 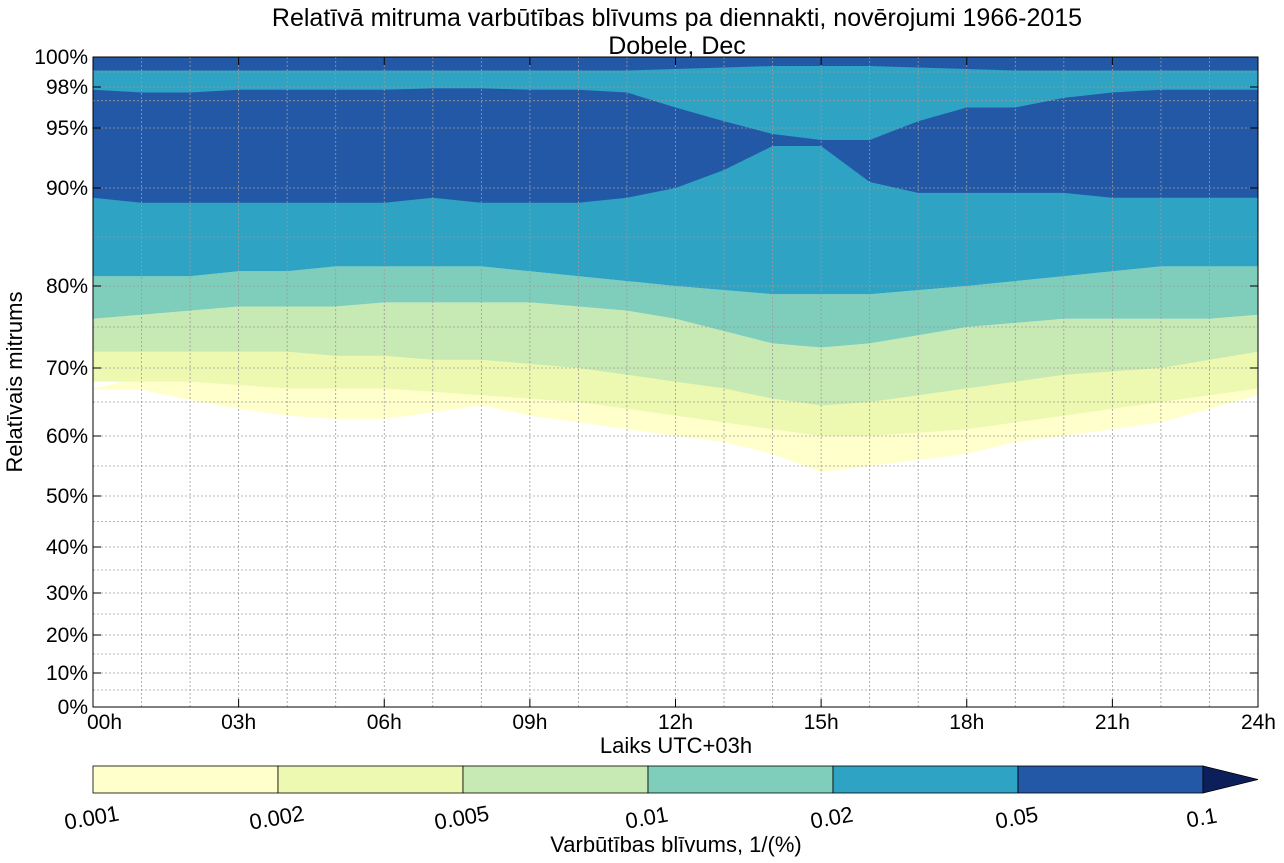 What do you see at coordinates (67, 673) in the screenshot?
I see `y-tick-label: 10%` at bounding box center [67, 673].